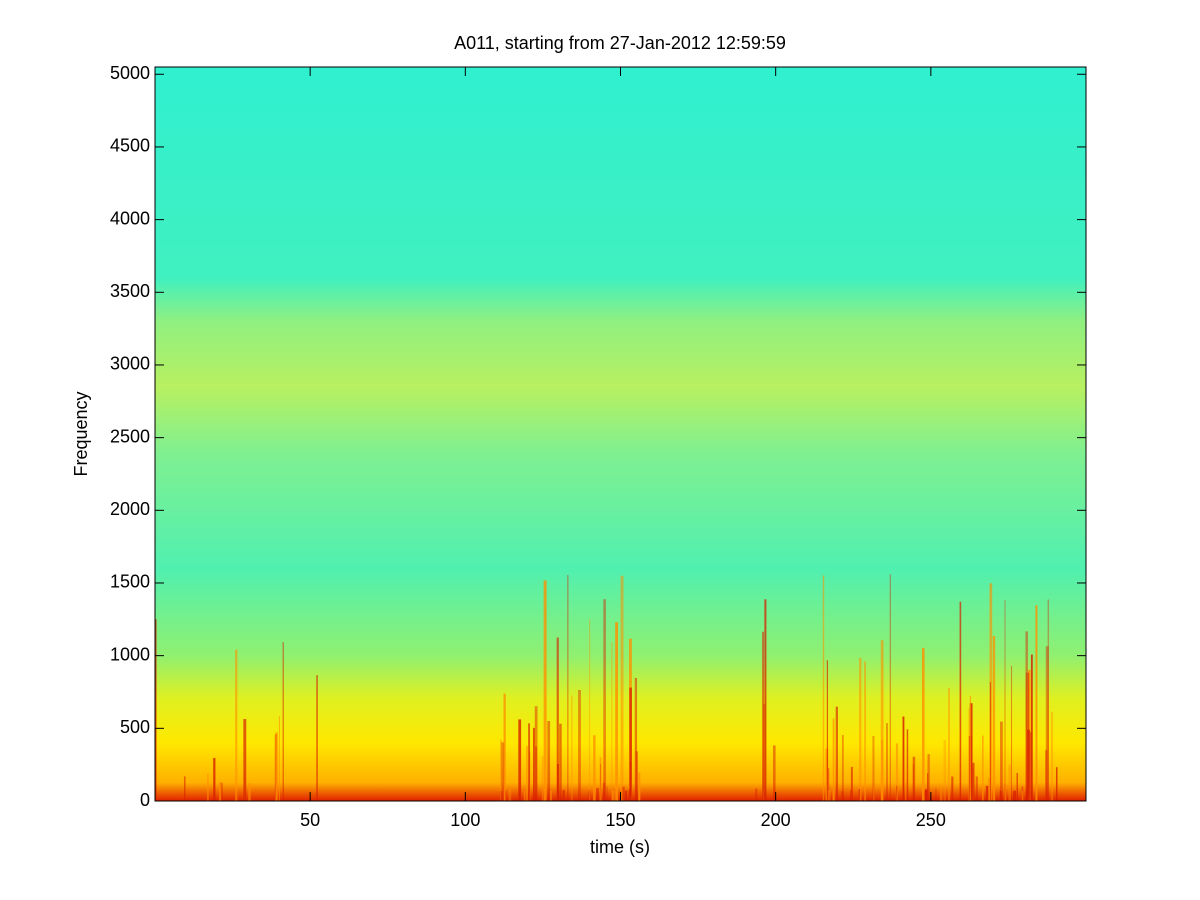  I want to click on x-tick-label: 150, so click(620, 820).